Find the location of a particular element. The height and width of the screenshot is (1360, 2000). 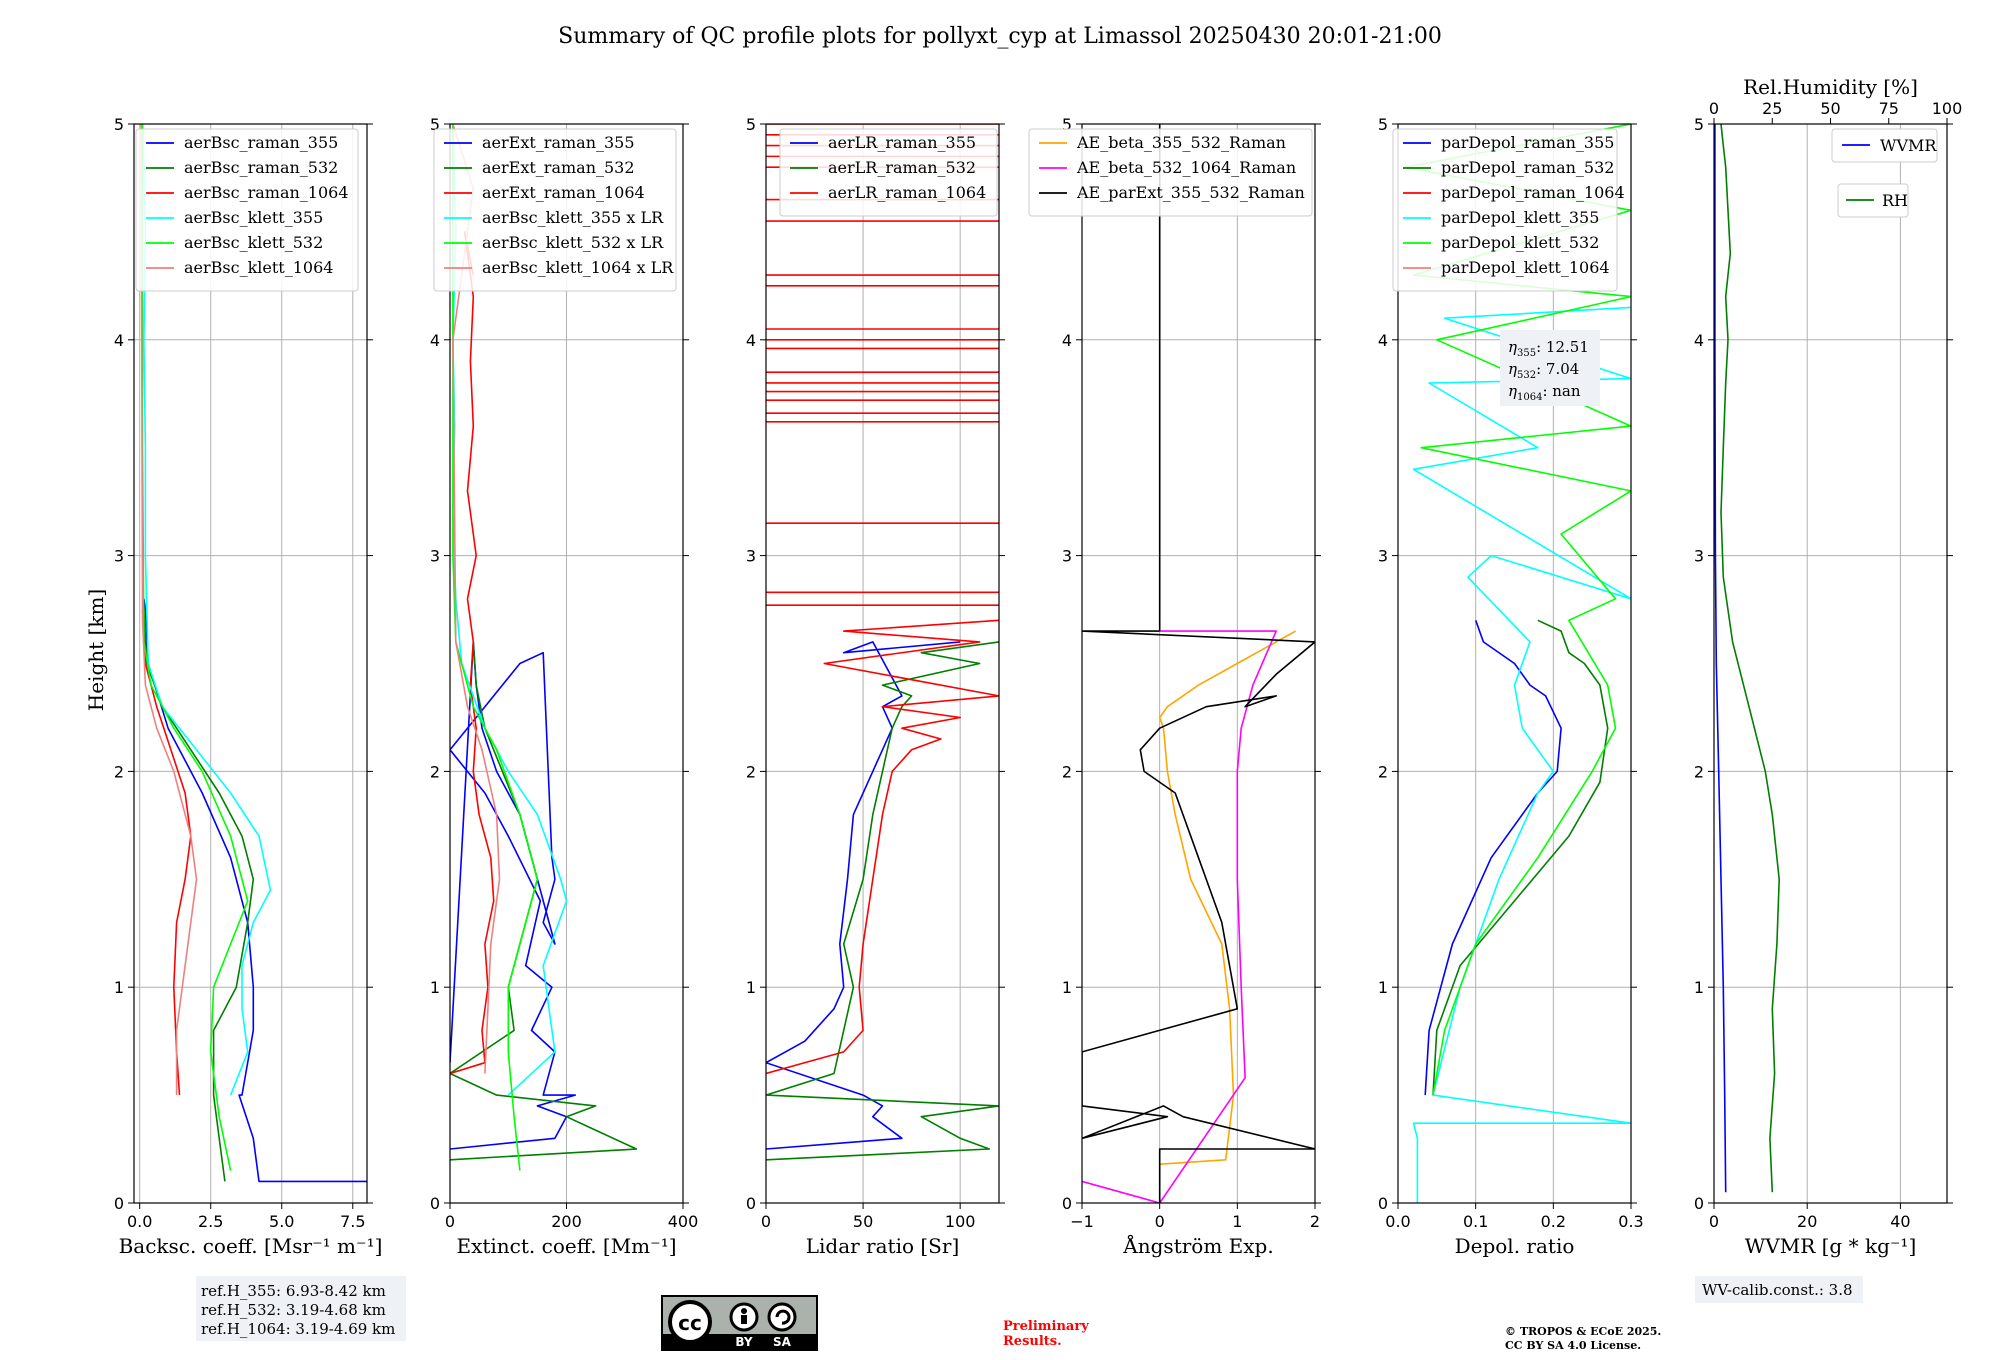

copyright-line-2: CC BY SA 4.0 License. is located at coordinates (1573, 1345).